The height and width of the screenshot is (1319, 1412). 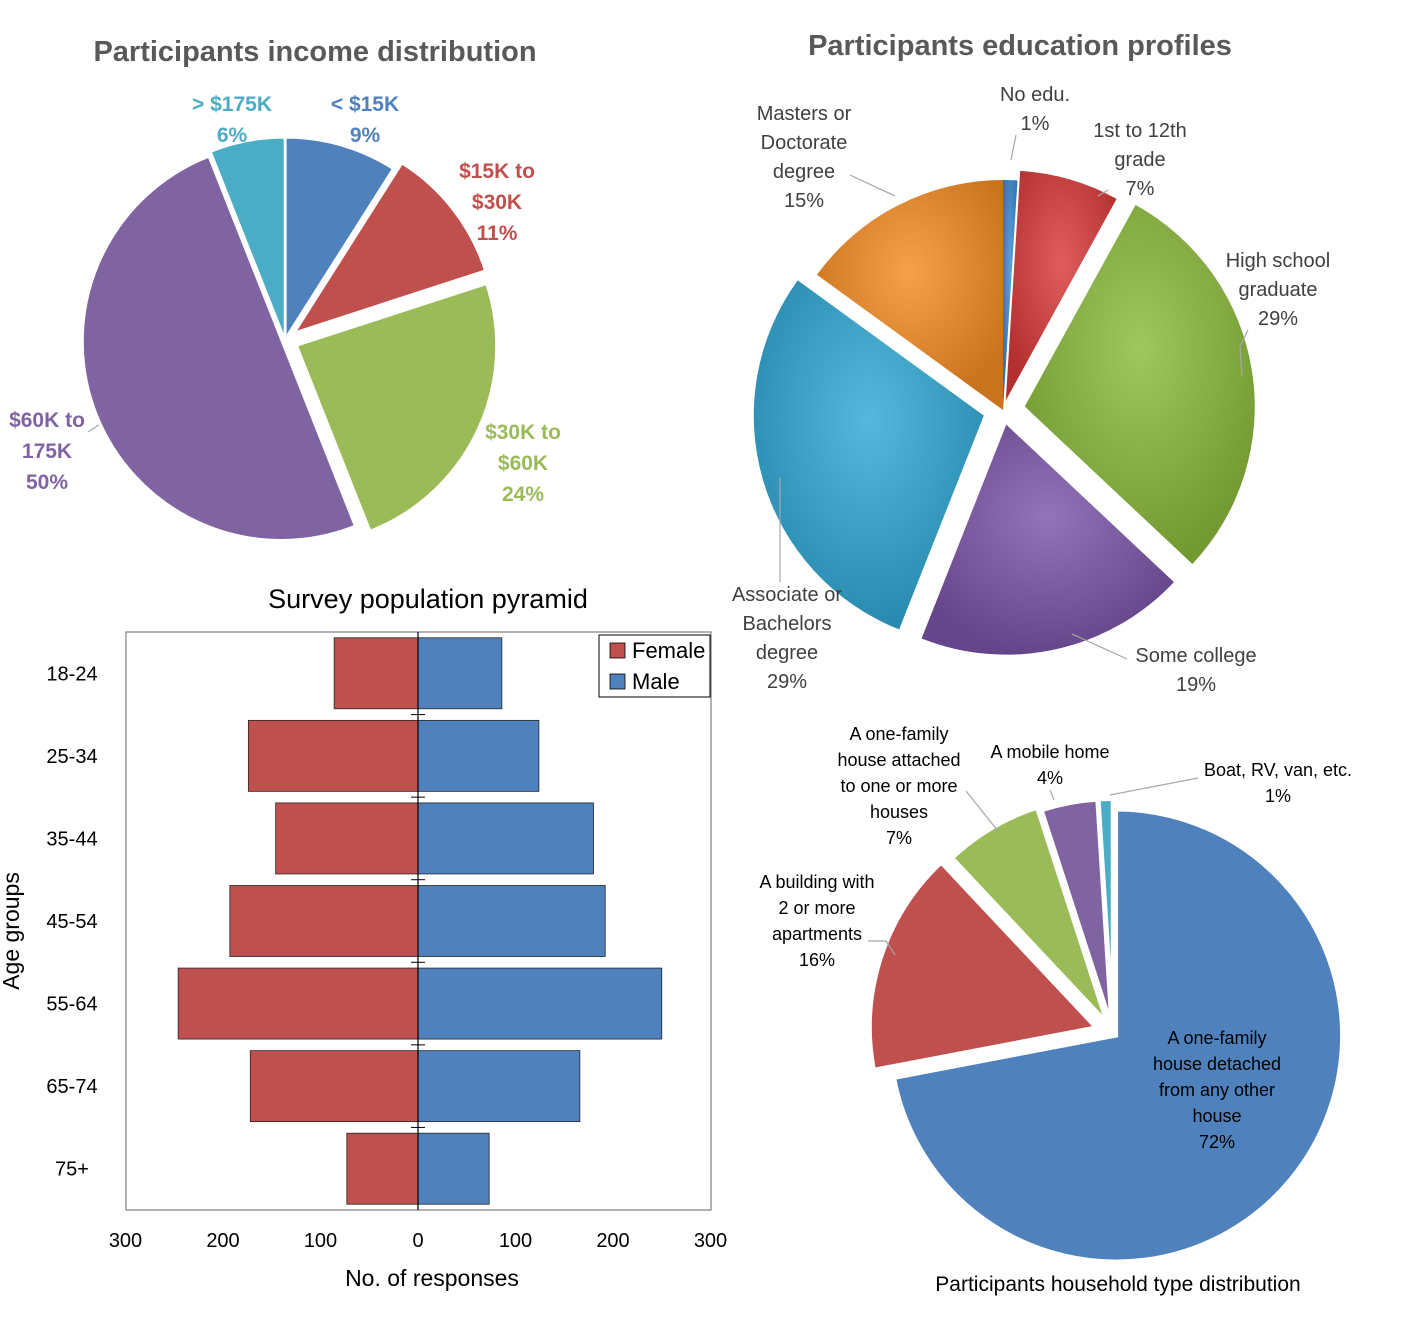 What do you see at coordinates (1035, 95) in the screenshot?
I see `education-label-0-line-0: No edu.` at bounding box center [1035, 95].